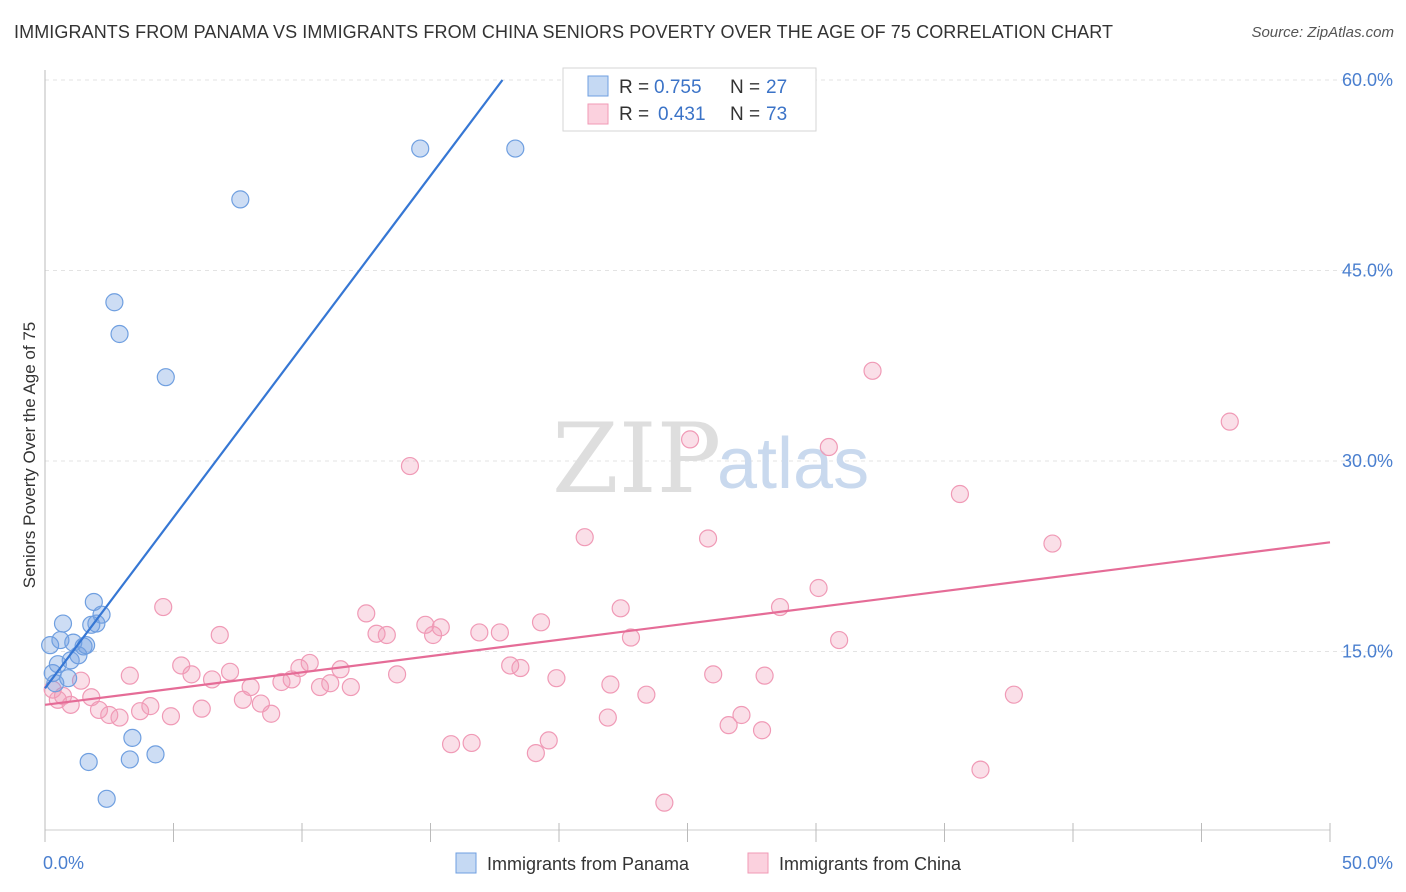 This screenshot has height=892, width=1406. Describe the element at coordinates (598, 86) in the screenshot. I see `legend-swatch-panama` at that location.